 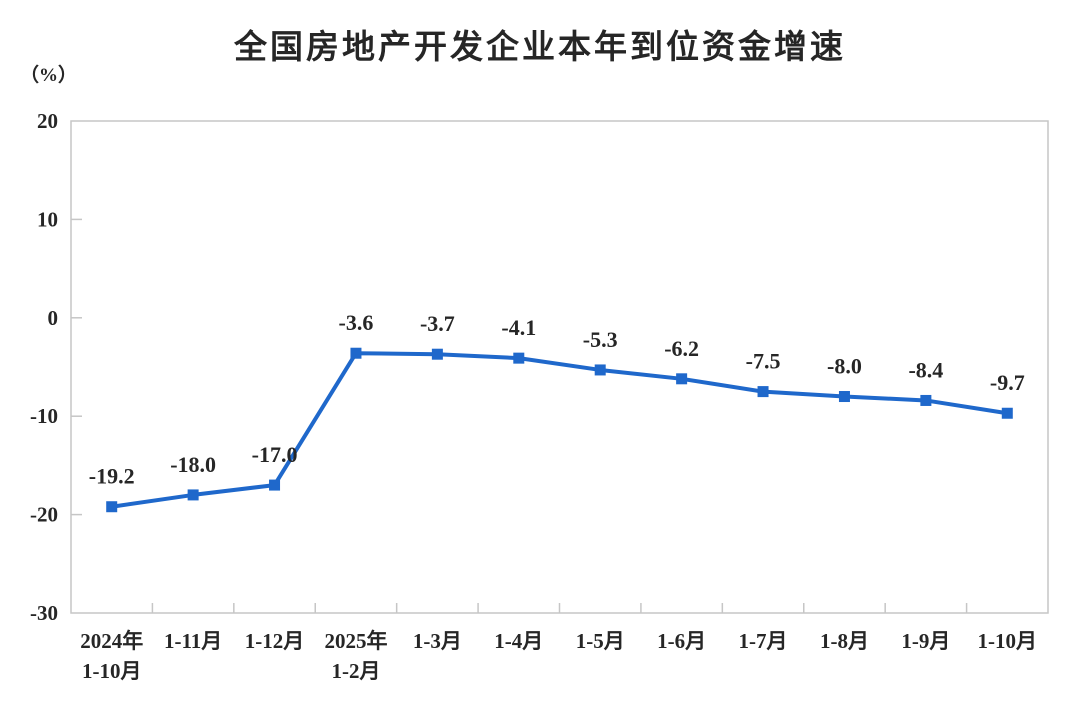 What do you see at coordinates (600, 641) in the screenshot?
I see `x-axis-label: 1-5月` at bounding box center [600, 641].